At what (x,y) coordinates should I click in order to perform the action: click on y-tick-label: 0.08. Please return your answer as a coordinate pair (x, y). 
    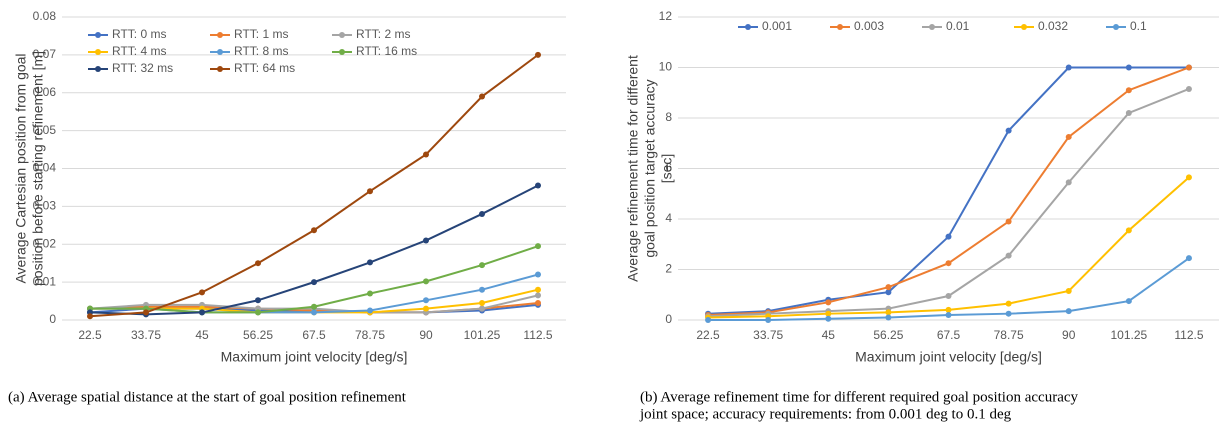
    Looking at the image, I should click on (45, 16).